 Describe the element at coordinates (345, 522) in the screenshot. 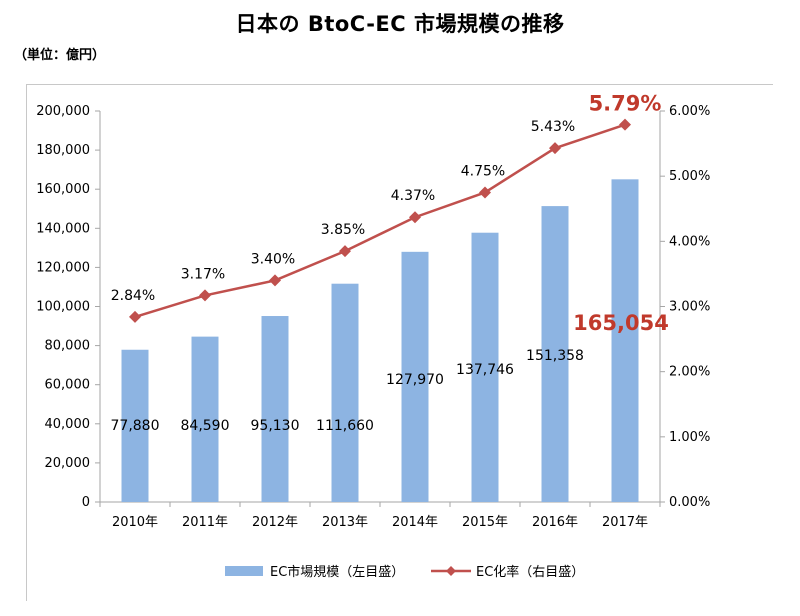

I see `x-tick-label: 2013年` at that location.